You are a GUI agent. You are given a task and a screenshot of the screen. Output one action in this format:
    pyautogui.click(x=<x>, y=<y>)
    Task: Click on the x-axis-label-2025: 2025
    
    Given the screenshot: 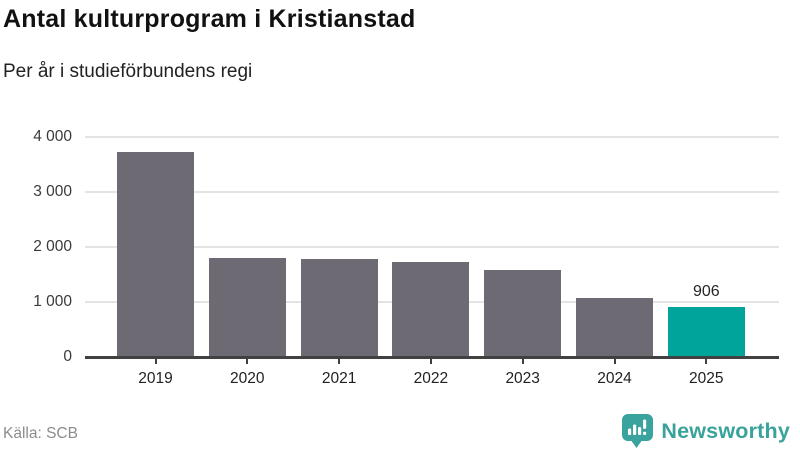 What is the action you would take?
    pyautogui.click(x=706, y=378)
    